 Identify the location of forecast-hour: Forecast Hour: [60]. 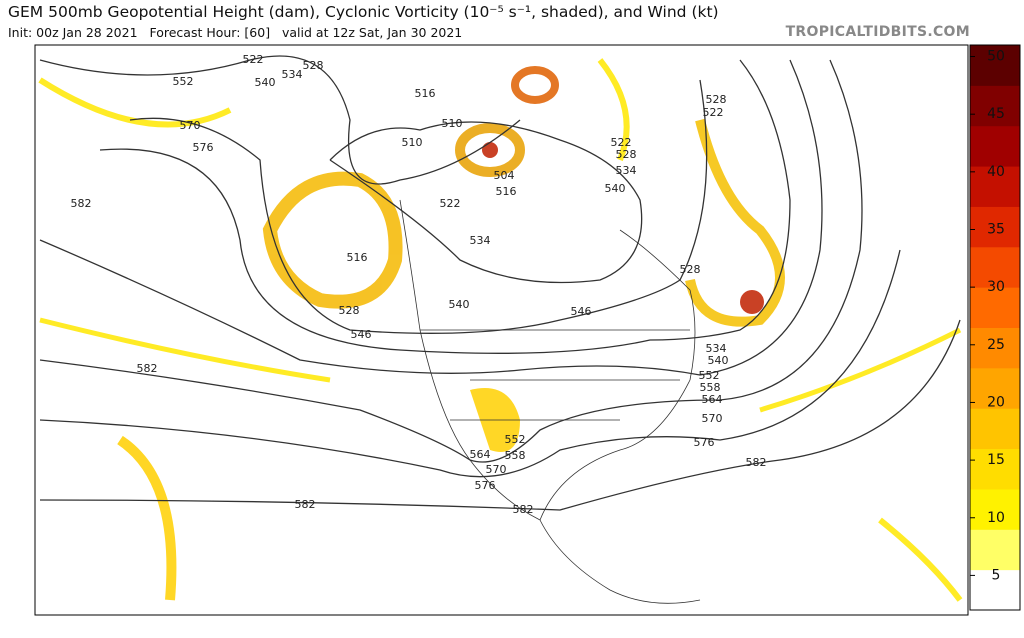
(210, 32).